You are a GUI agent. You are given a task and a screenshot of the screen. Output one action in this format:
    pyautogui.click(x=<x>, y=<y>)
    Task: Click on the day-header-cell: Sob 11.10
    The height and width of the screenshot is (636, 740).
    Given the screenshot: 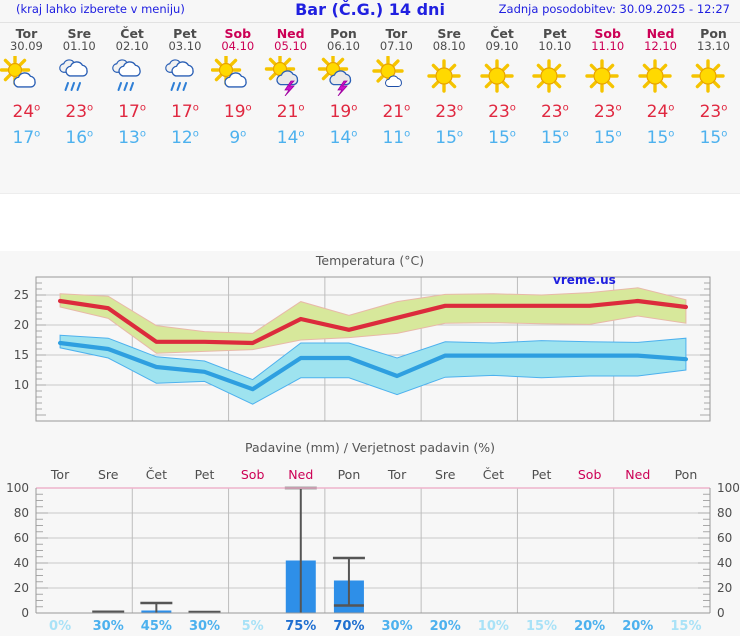 What is the action you would take?
    pyautogui.click(x=607, y=38)
    